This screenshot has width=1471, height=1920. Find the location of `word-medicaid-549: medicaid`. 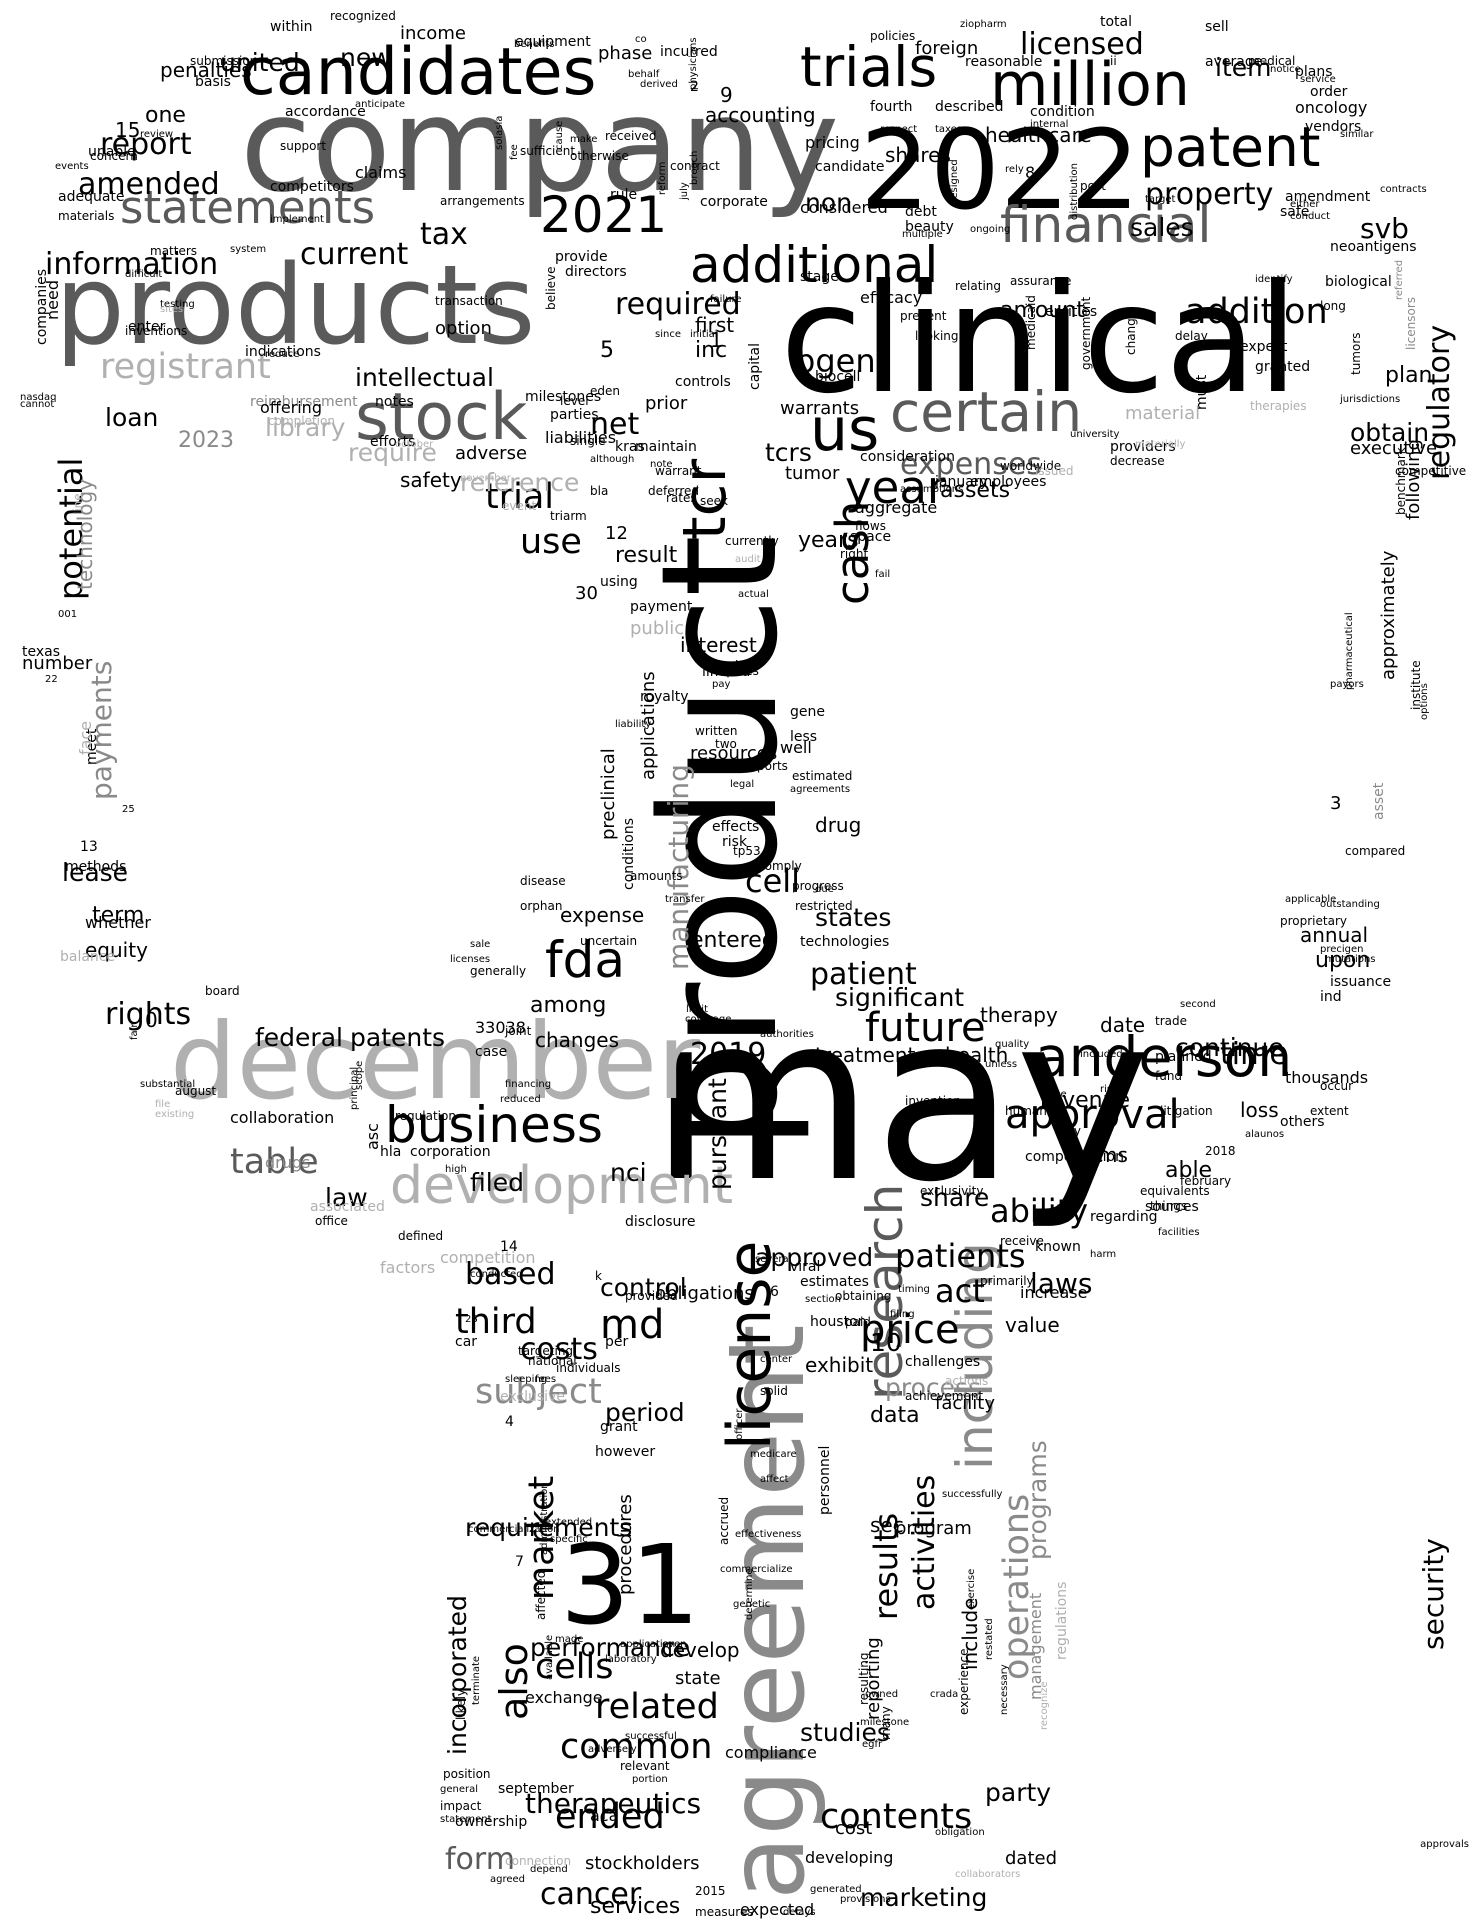

word-medicaid-549: medicaid is located at coordinates (1031, 322).